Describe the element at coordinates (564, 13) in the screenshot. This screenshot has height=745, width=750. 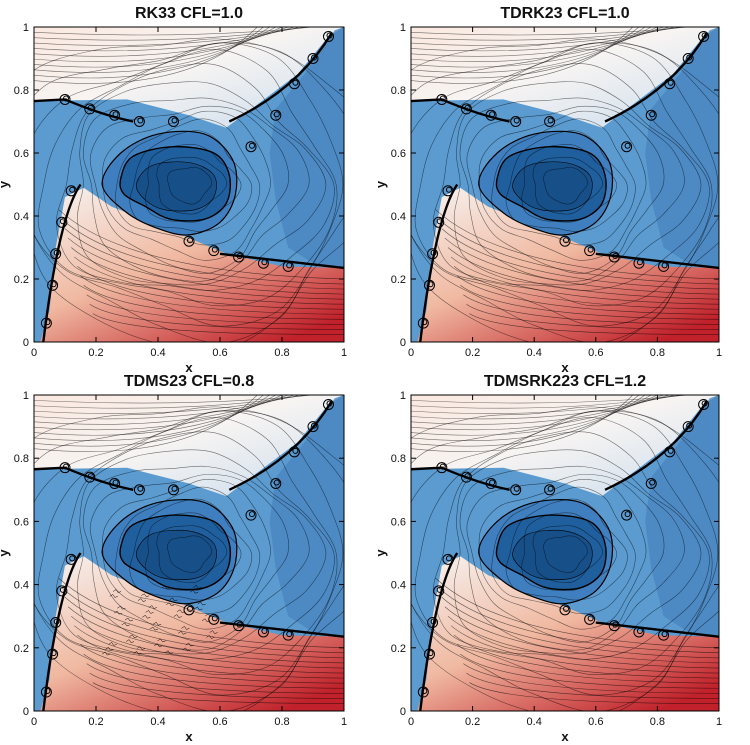
I see `panel-title: TDRK23 CFL=1.0` at that location.